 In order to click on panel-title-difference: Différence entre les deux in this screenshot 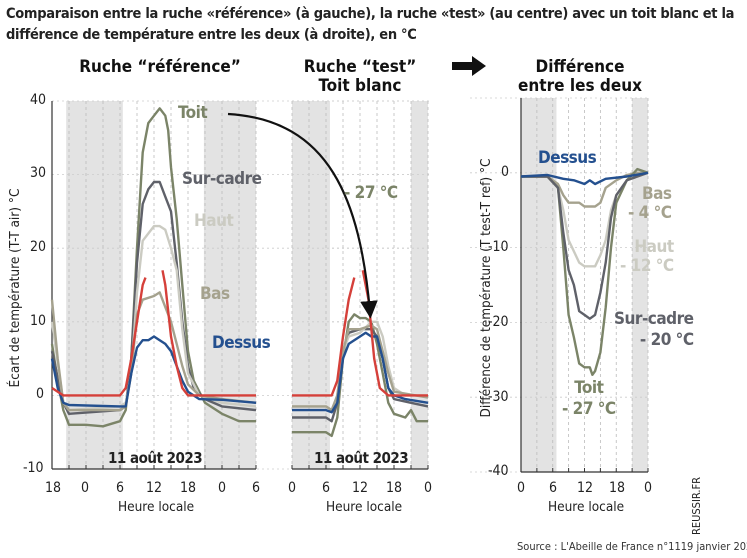, I will do `click(580, 76)`.